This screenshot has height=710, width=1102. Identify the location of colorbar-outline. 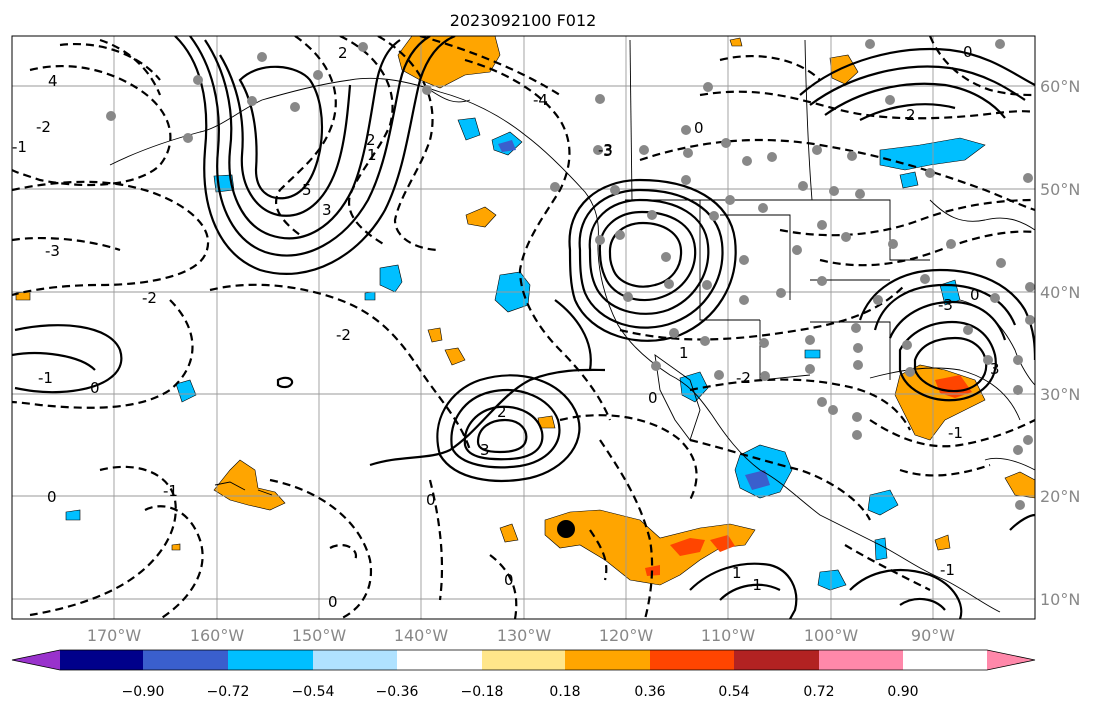
(523, 660).